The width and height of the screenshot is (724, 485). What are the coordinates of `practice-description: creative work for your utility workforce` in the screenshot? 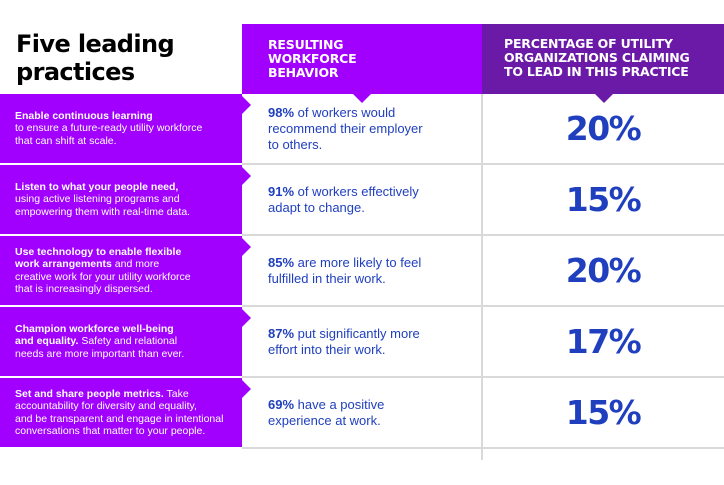 It's located at (103, 276).